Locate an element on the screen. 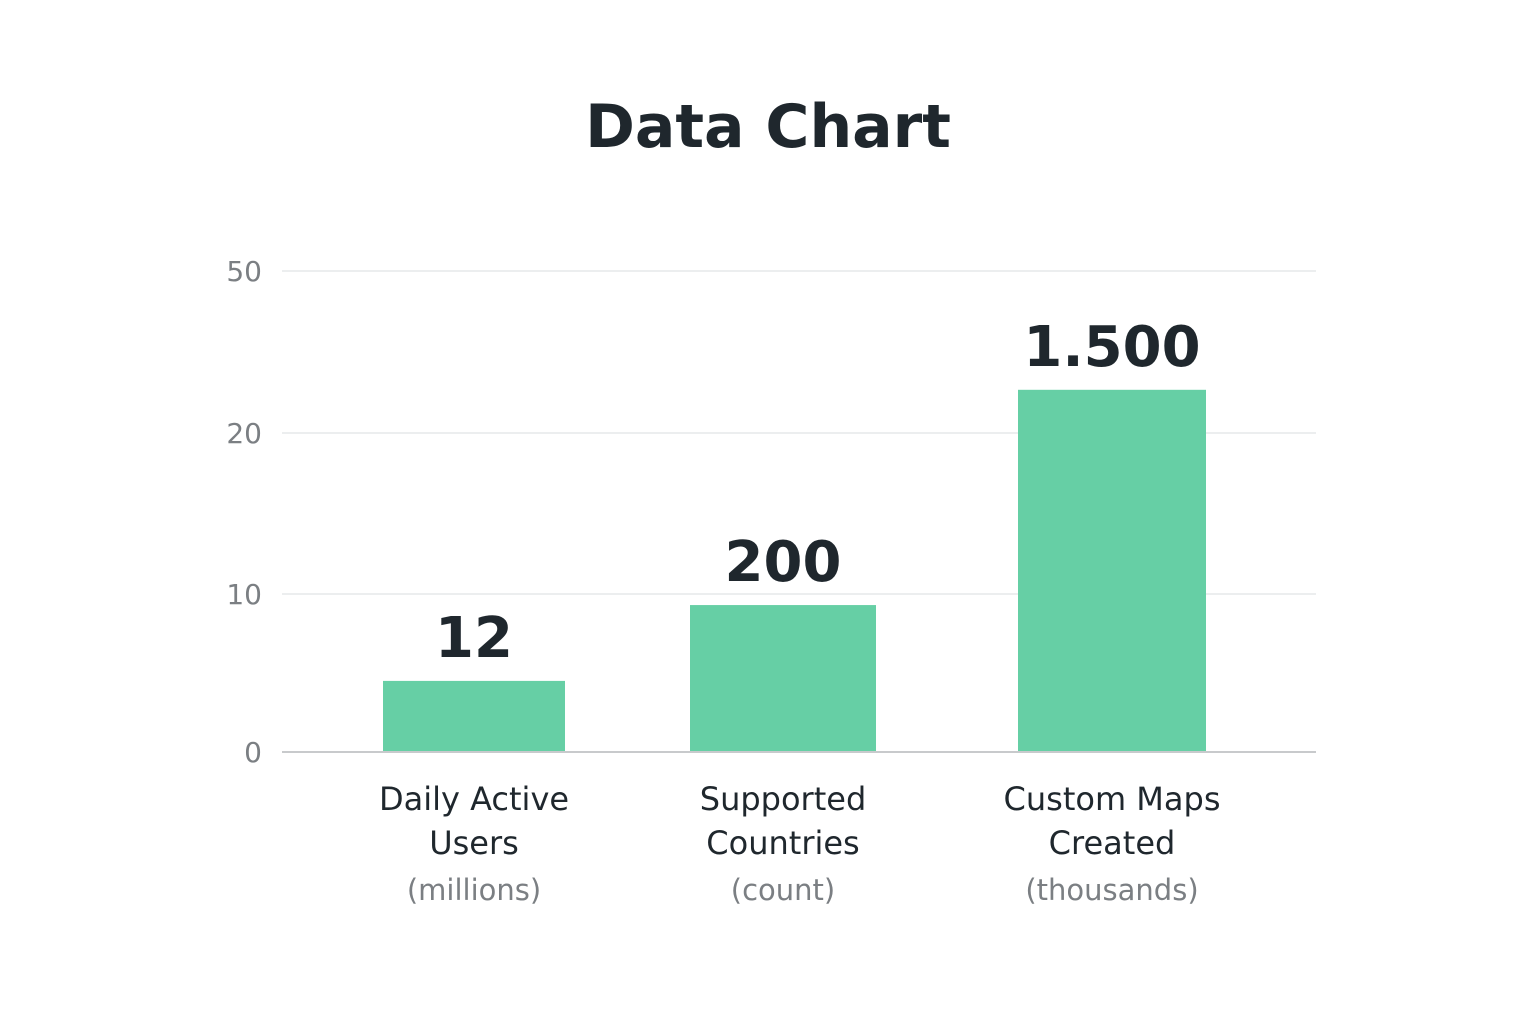 This screenshot has height=1024, width=1536. value-label: 200 is located at coordinates (783, 562).